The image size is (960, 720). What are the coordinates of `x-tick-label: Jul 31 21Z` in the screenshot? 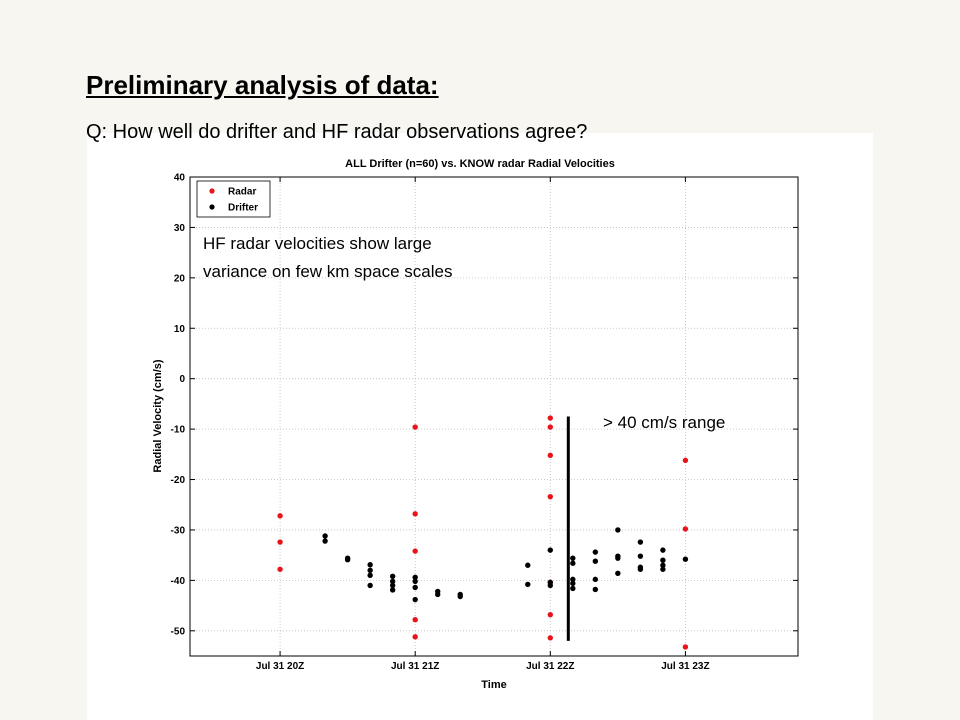 It's located at (415, 666).